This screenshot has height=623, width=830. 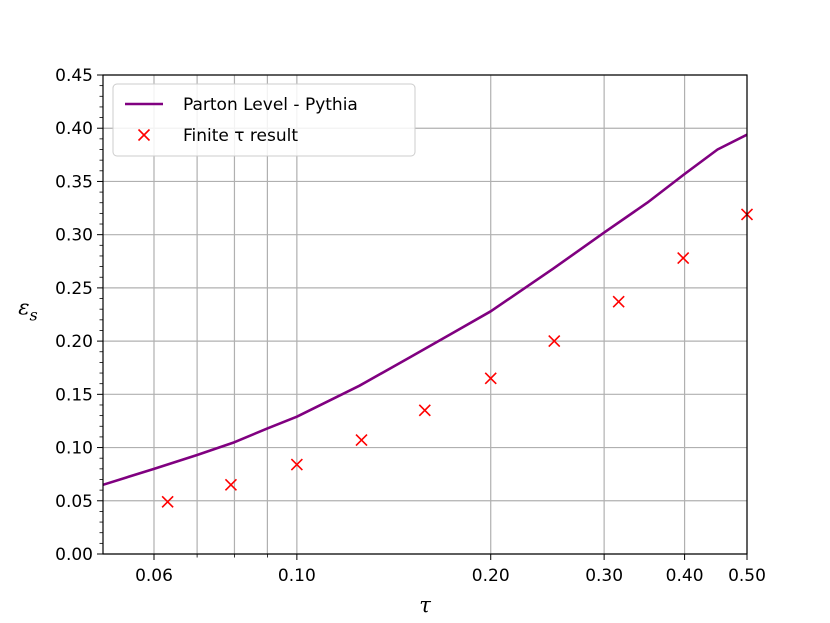 What do you see at coordinates (74, 182) in the screenshot?
I see `y-tick-label: 0.35` at bounding box center [74, 182].